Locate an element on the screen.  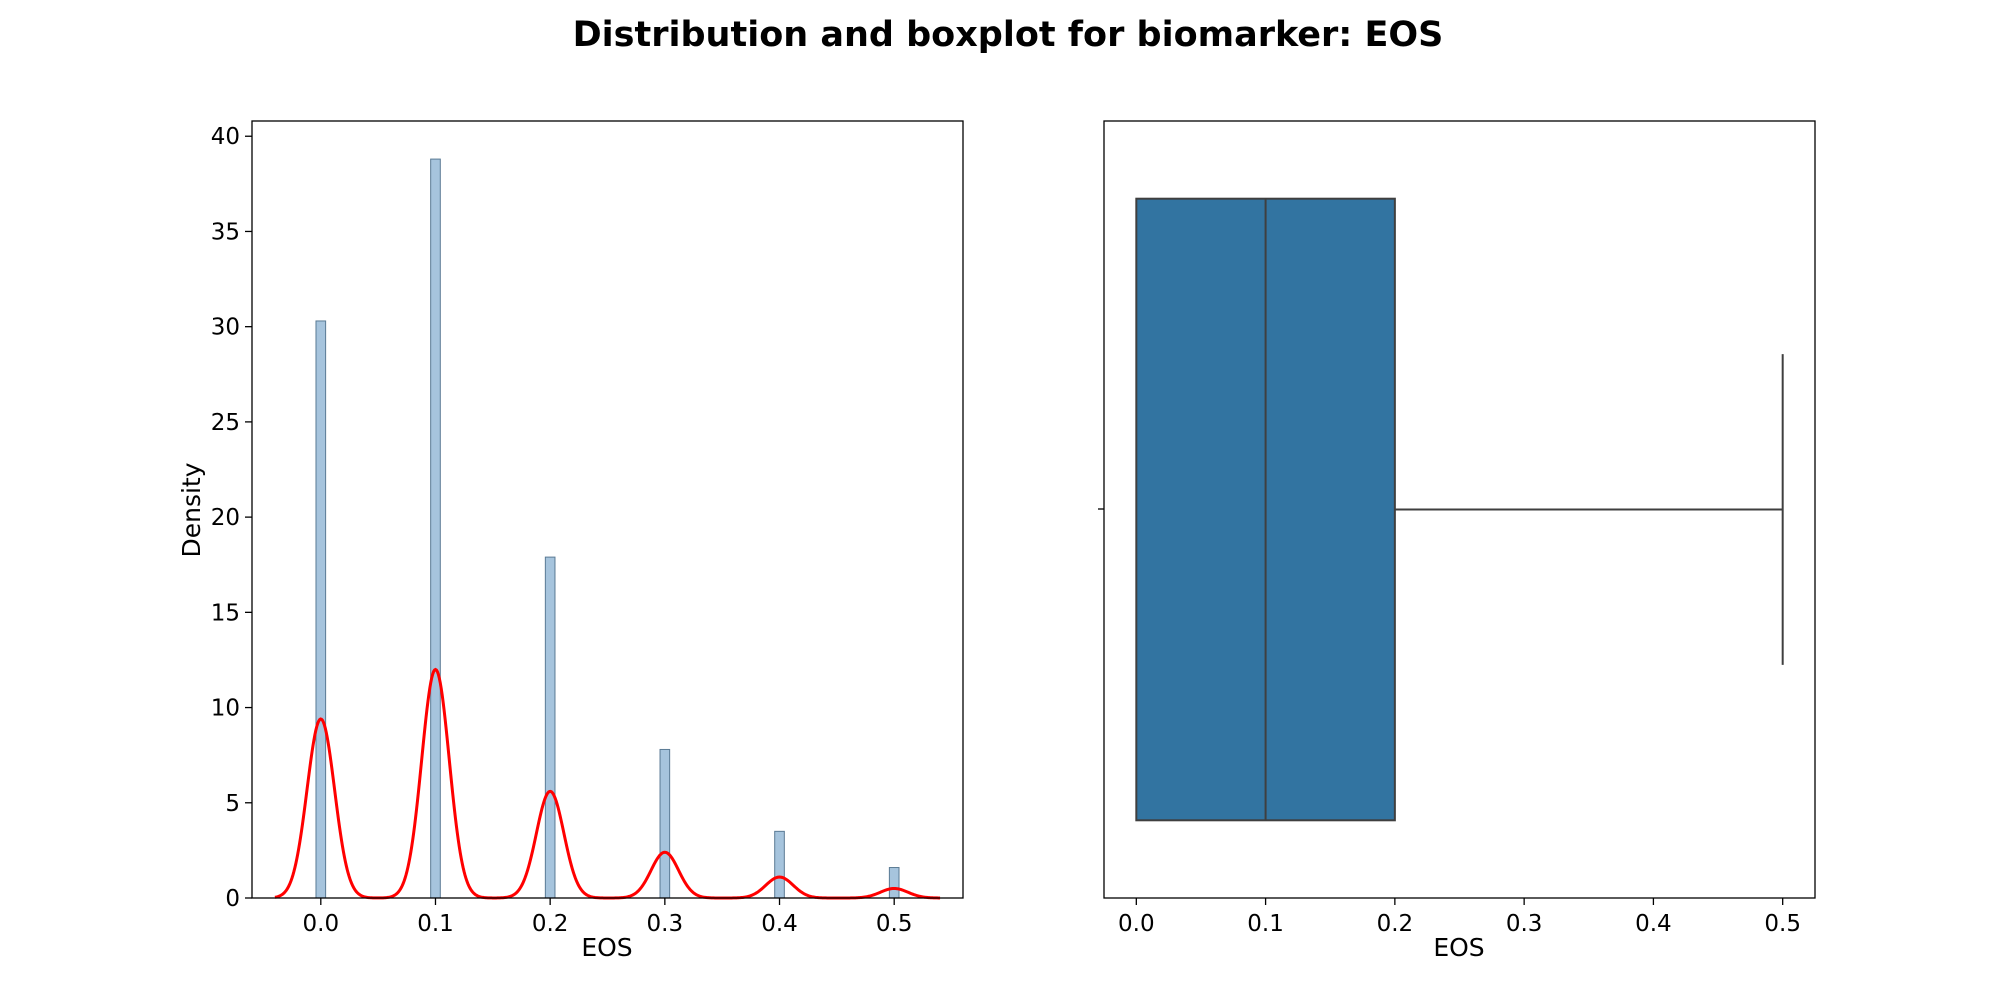
boxplot-x-ticks: 0.0 0.1 0.2 0.3 0.4 0.5 is located at coordinates (1459, 917).